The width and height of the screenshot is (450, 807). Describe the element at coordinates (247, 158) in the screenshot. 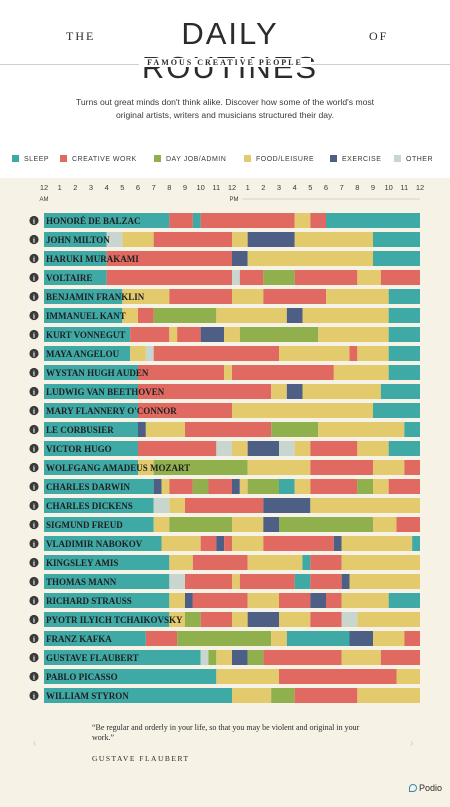

I see `legend-swatch-food` at that location.